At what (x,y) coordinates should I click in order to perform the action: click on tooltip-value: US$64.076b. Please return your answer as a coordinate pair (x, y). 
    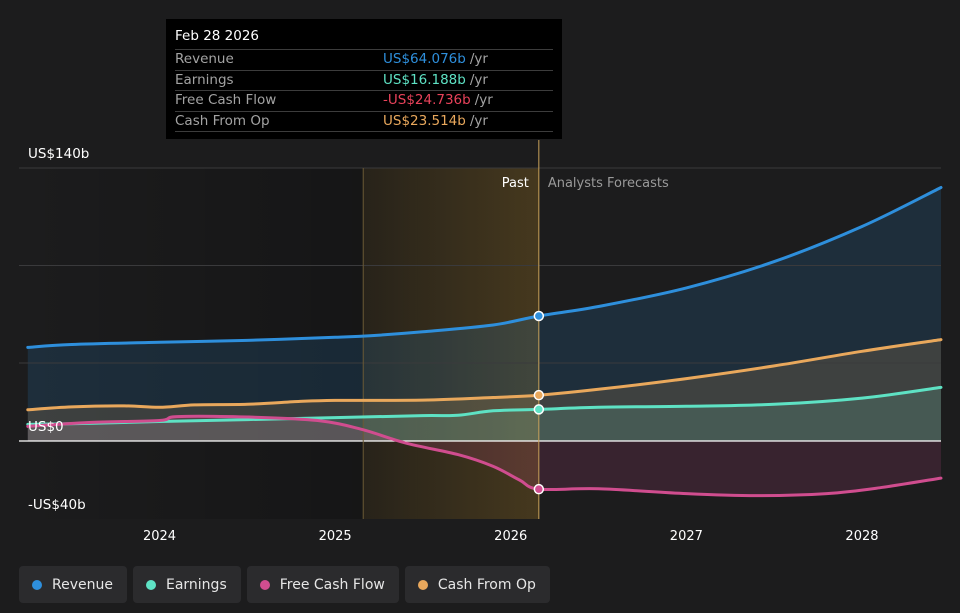
    Looking at the image, I should click on (424, 59).